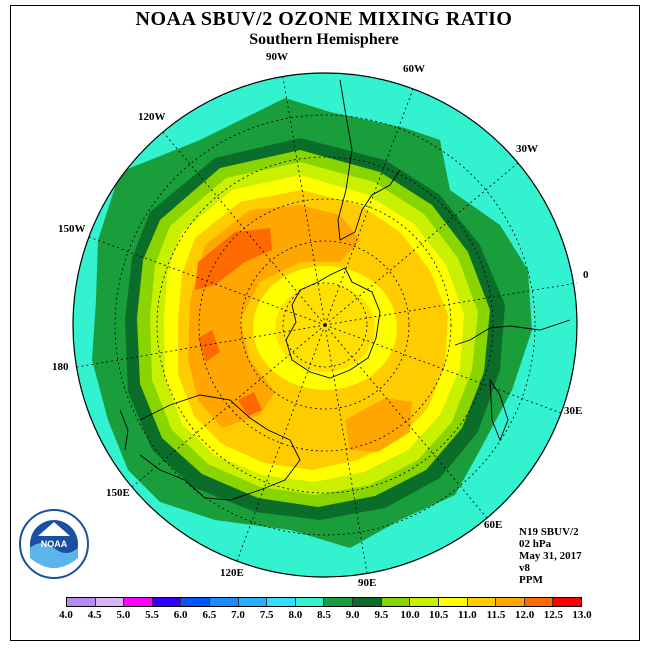 The width and height of the screenshot is (648, 648). What do you see at coordinates (453, 602) in the screenshot?
I see `colorbar-swatch-10.5` at bounding box center [453, 602].